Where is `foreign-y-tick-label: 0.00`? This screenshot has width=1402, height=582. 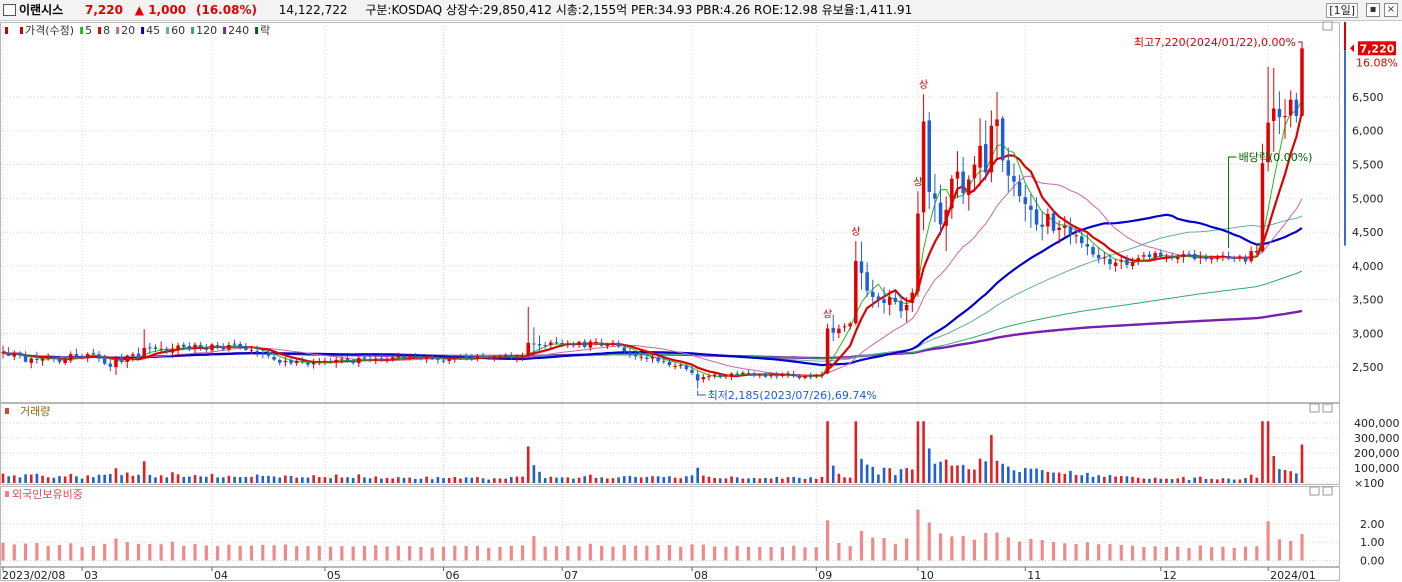 foreign-y-tick-label: 0.00 is located at coordinates (1372, 561).